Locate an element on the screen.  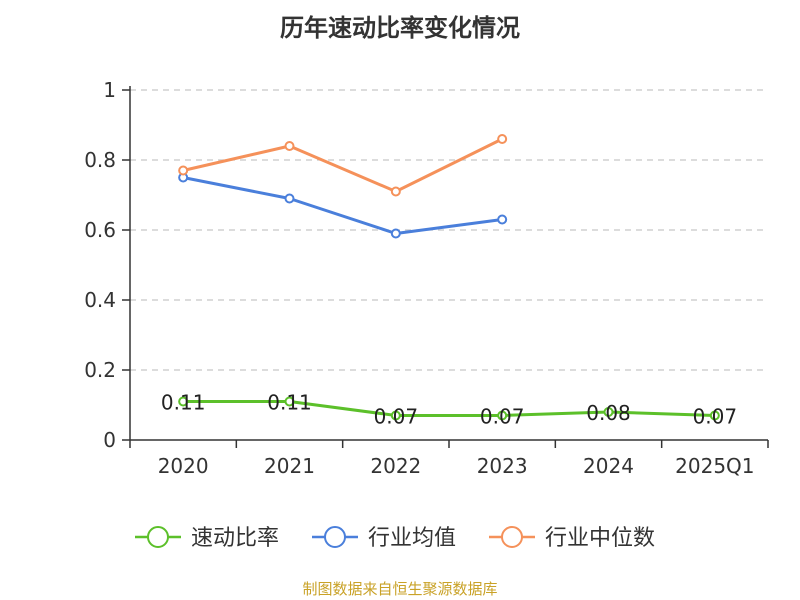
y-tick-label: 0.2 is located at coordinates (100, 370).